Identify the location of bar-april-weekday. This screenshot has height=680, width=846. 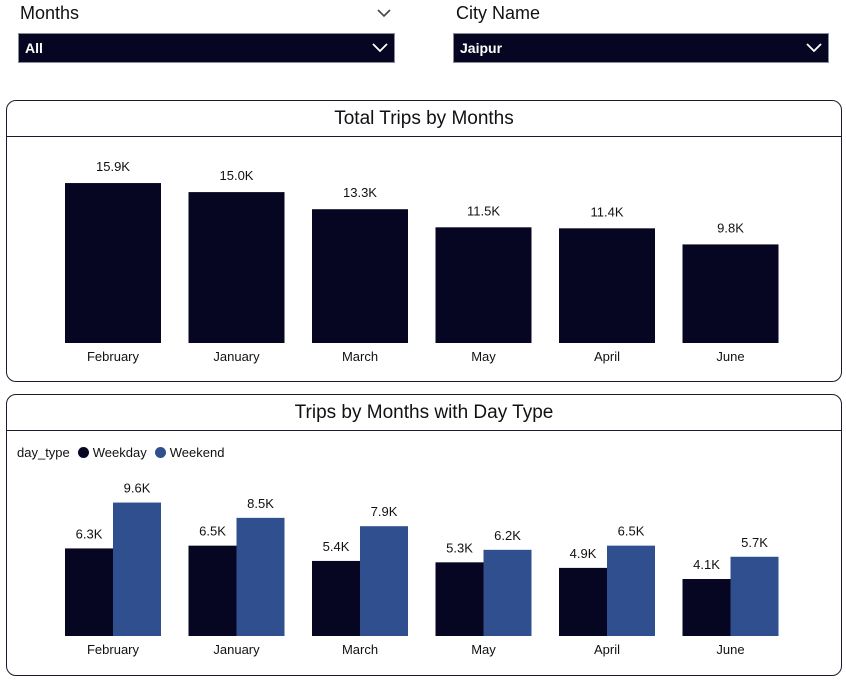
(583, 601).